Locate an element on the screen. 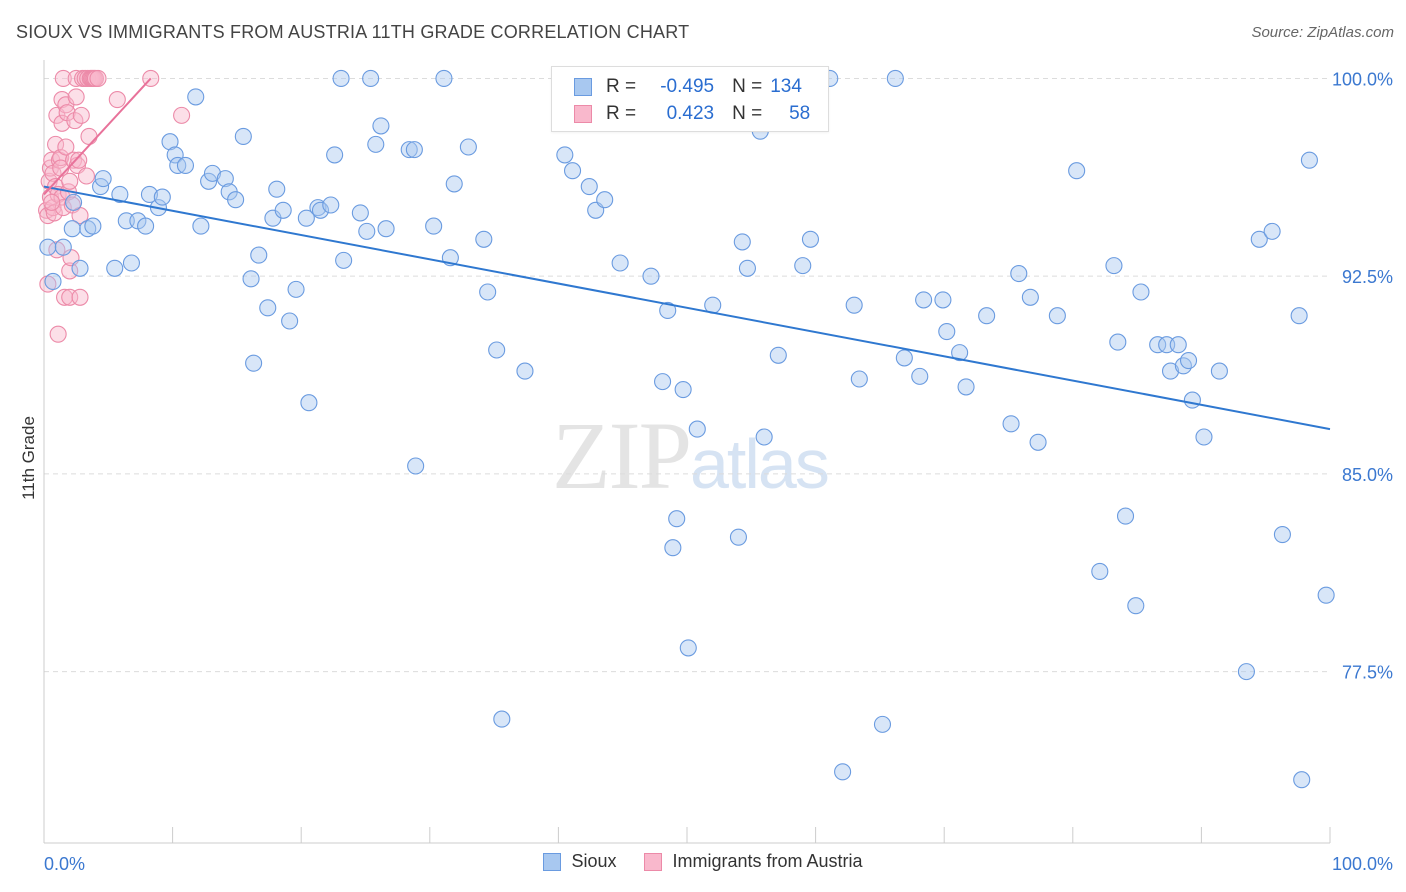 The height and width of the screenshot is (892, 1406). legend-n-value: 134 is located at coordinates (786, 86).